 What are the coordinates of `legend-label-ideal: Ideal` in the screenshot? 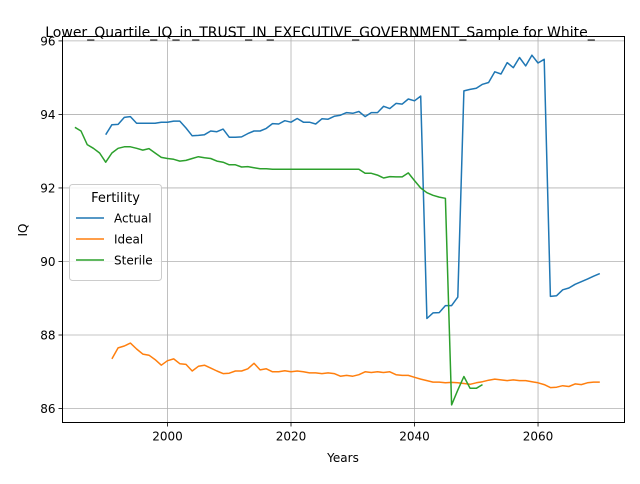 It's located at (128, 240).